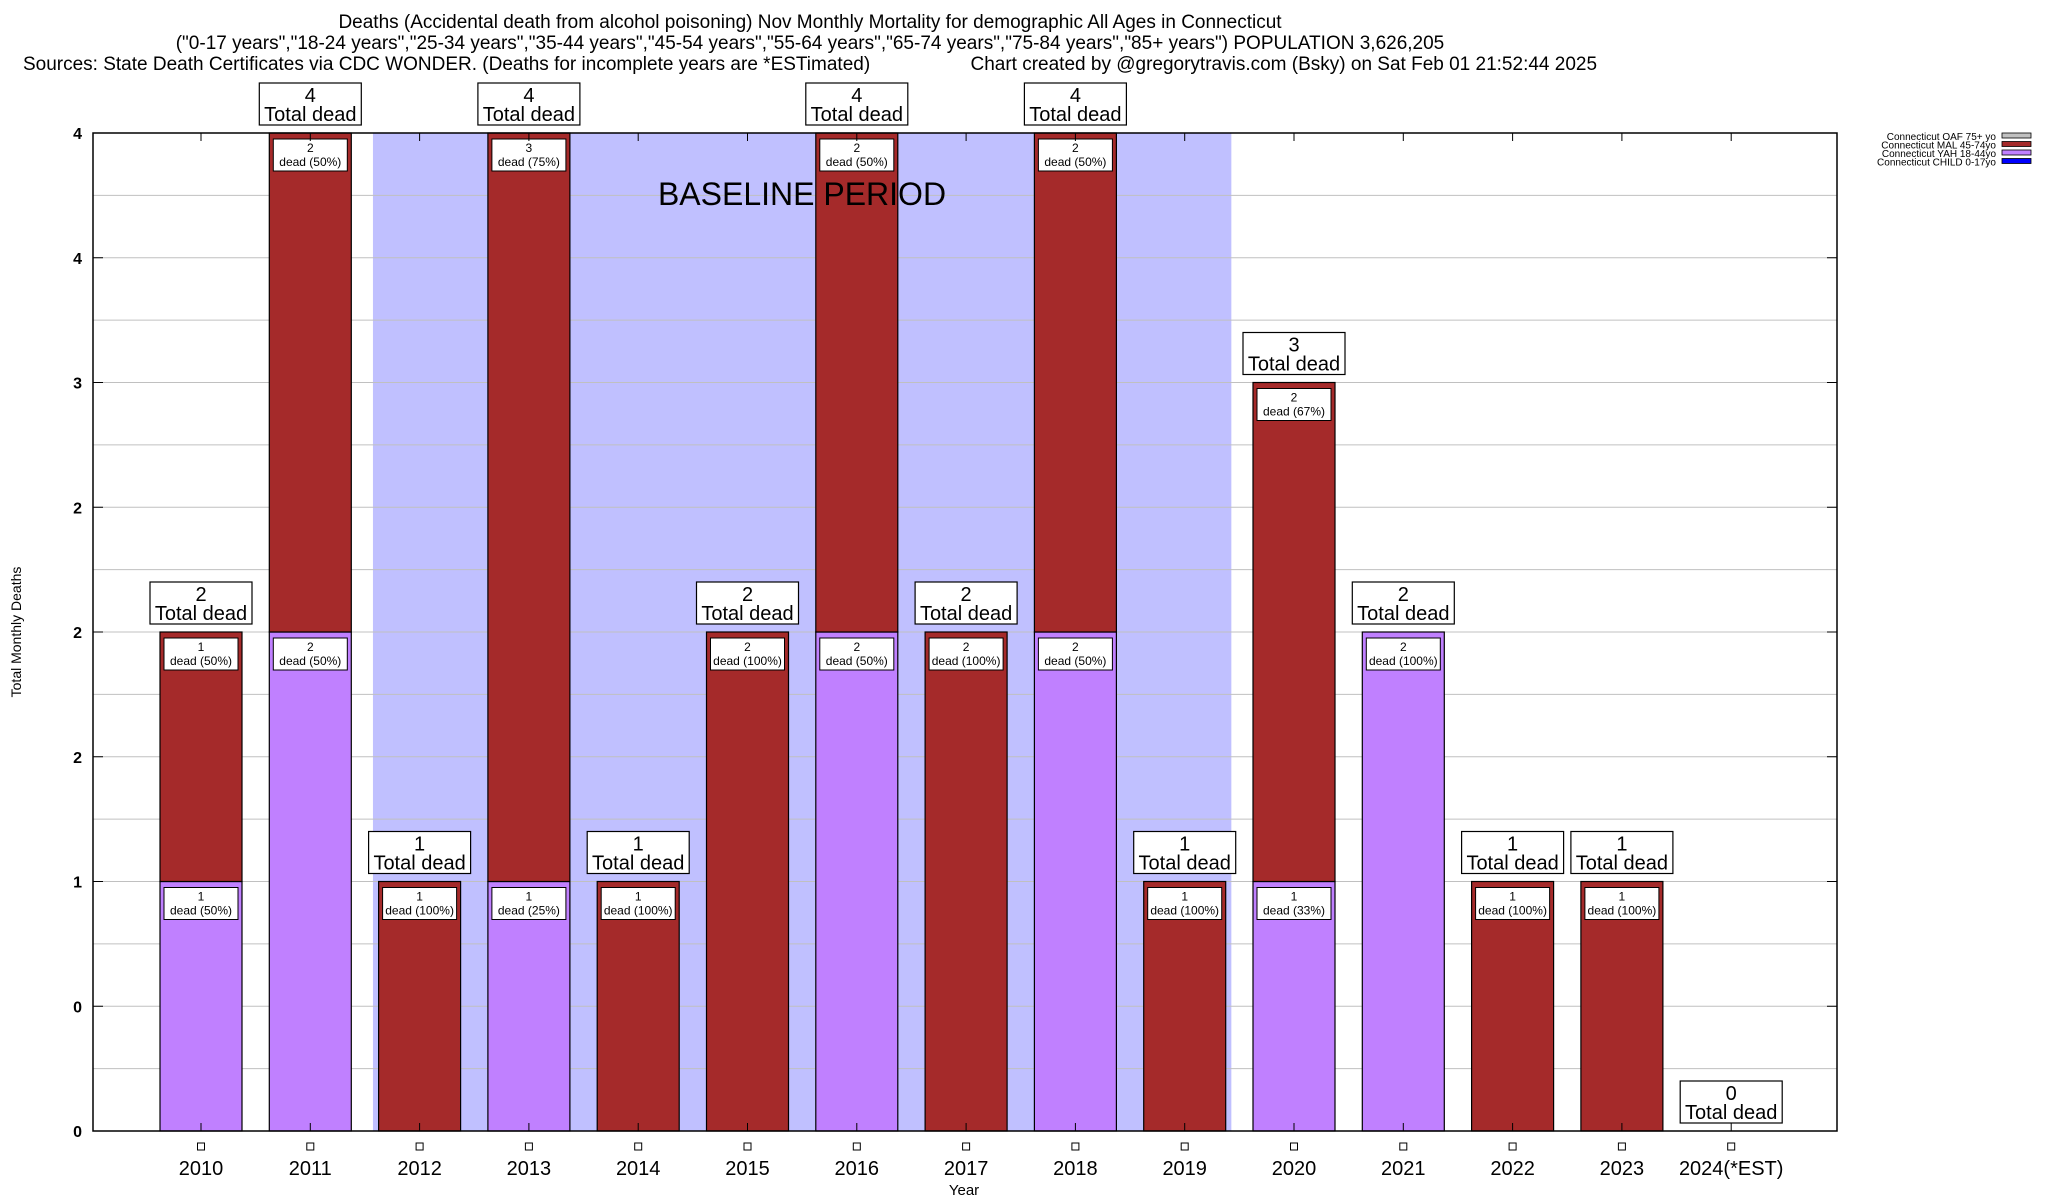 This screenshot has width=2048, height=1200. Describe the element at coordinates (1075, 1169) in the screenshot. I see `x-tick-label: 2018` at that location.